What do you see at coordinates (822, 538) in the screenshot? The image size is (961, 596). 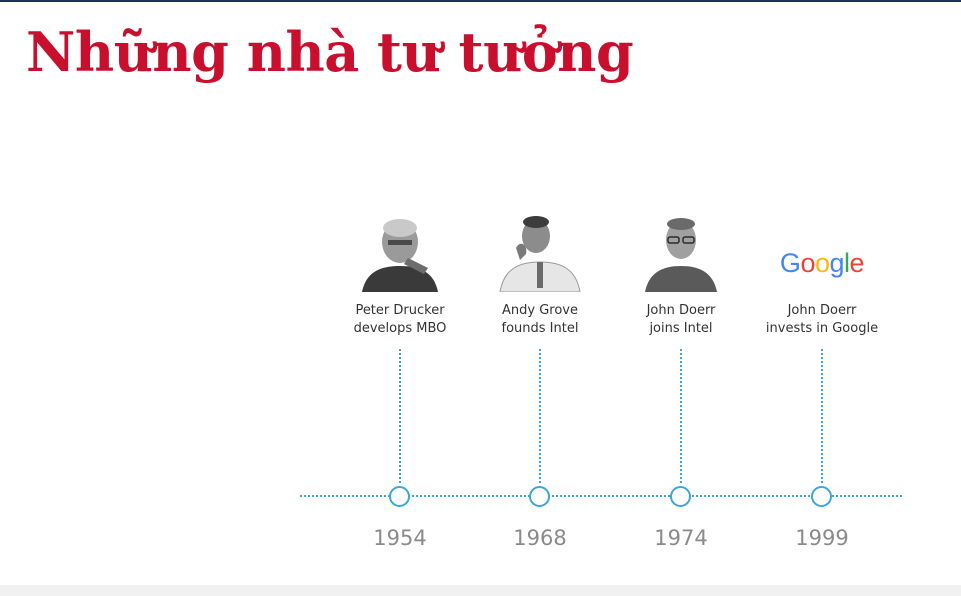 I see `event-year: 1999` at bounding box center [822, 538].